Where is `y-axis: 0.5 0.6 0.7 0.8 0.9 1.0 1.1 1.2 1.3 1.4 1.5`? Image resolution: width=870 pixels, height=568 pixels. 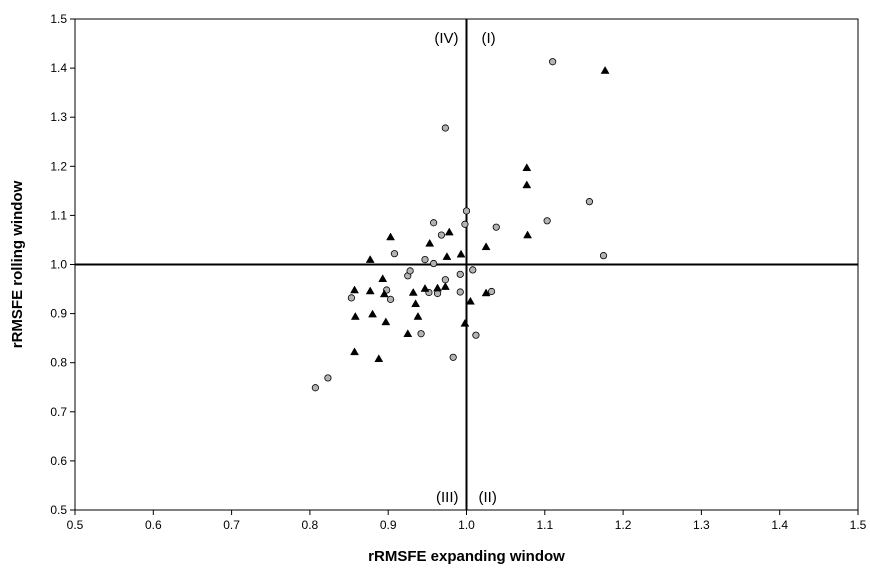 y-axis: 0.5 0.6 0.7 0.8 0.9 1.0 1.1 1.2 1.3 1.4 1.5 is located at coordinates (62, 264).